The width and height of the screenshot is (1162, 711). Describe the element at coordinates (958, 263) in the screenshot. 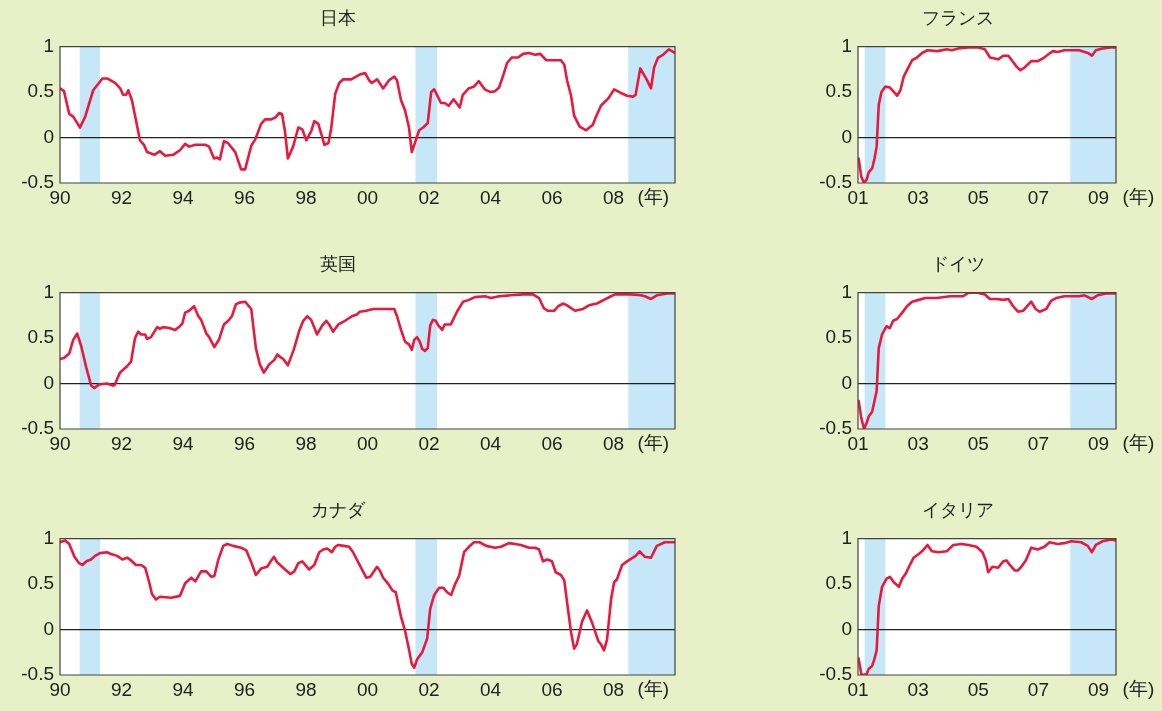

I see `chart-title: ドイツ` at that location.